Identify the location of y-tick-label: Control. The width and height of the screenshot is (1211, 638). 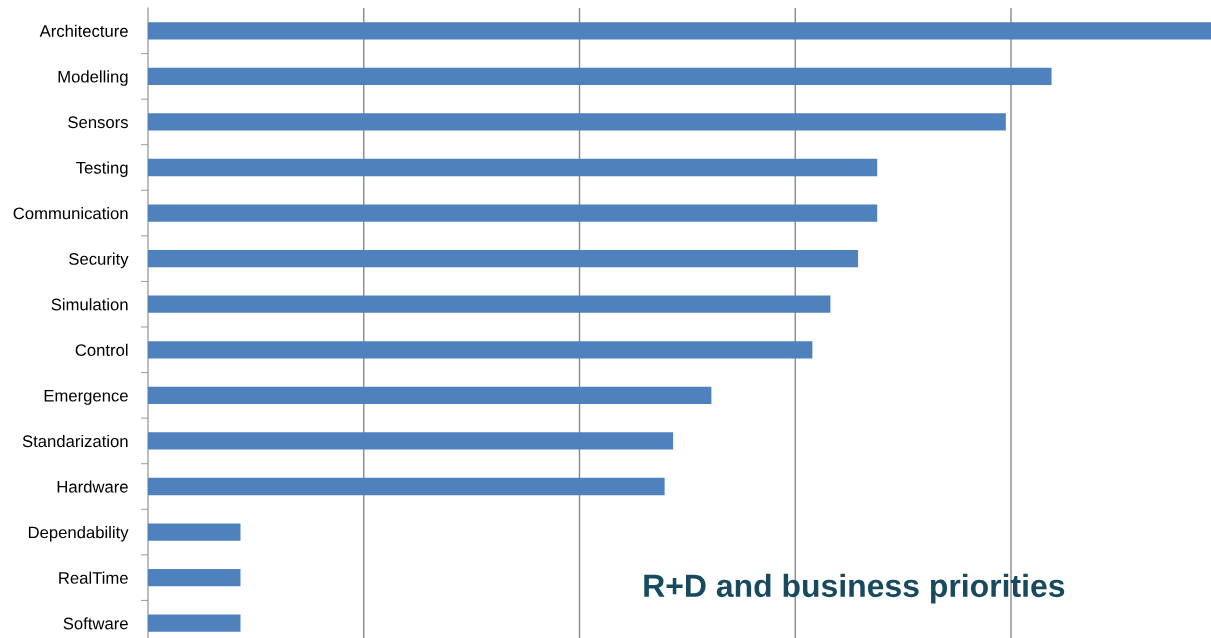
(101, 349).